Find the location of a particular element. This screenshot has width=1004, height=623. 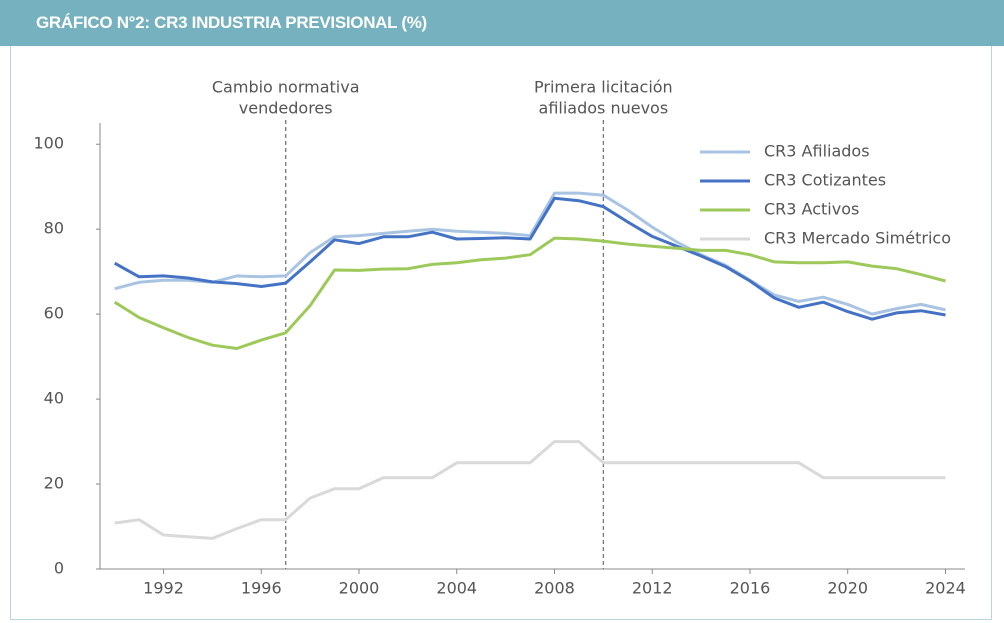

annotation: Primera licitación is located at coordinates (603, 87).